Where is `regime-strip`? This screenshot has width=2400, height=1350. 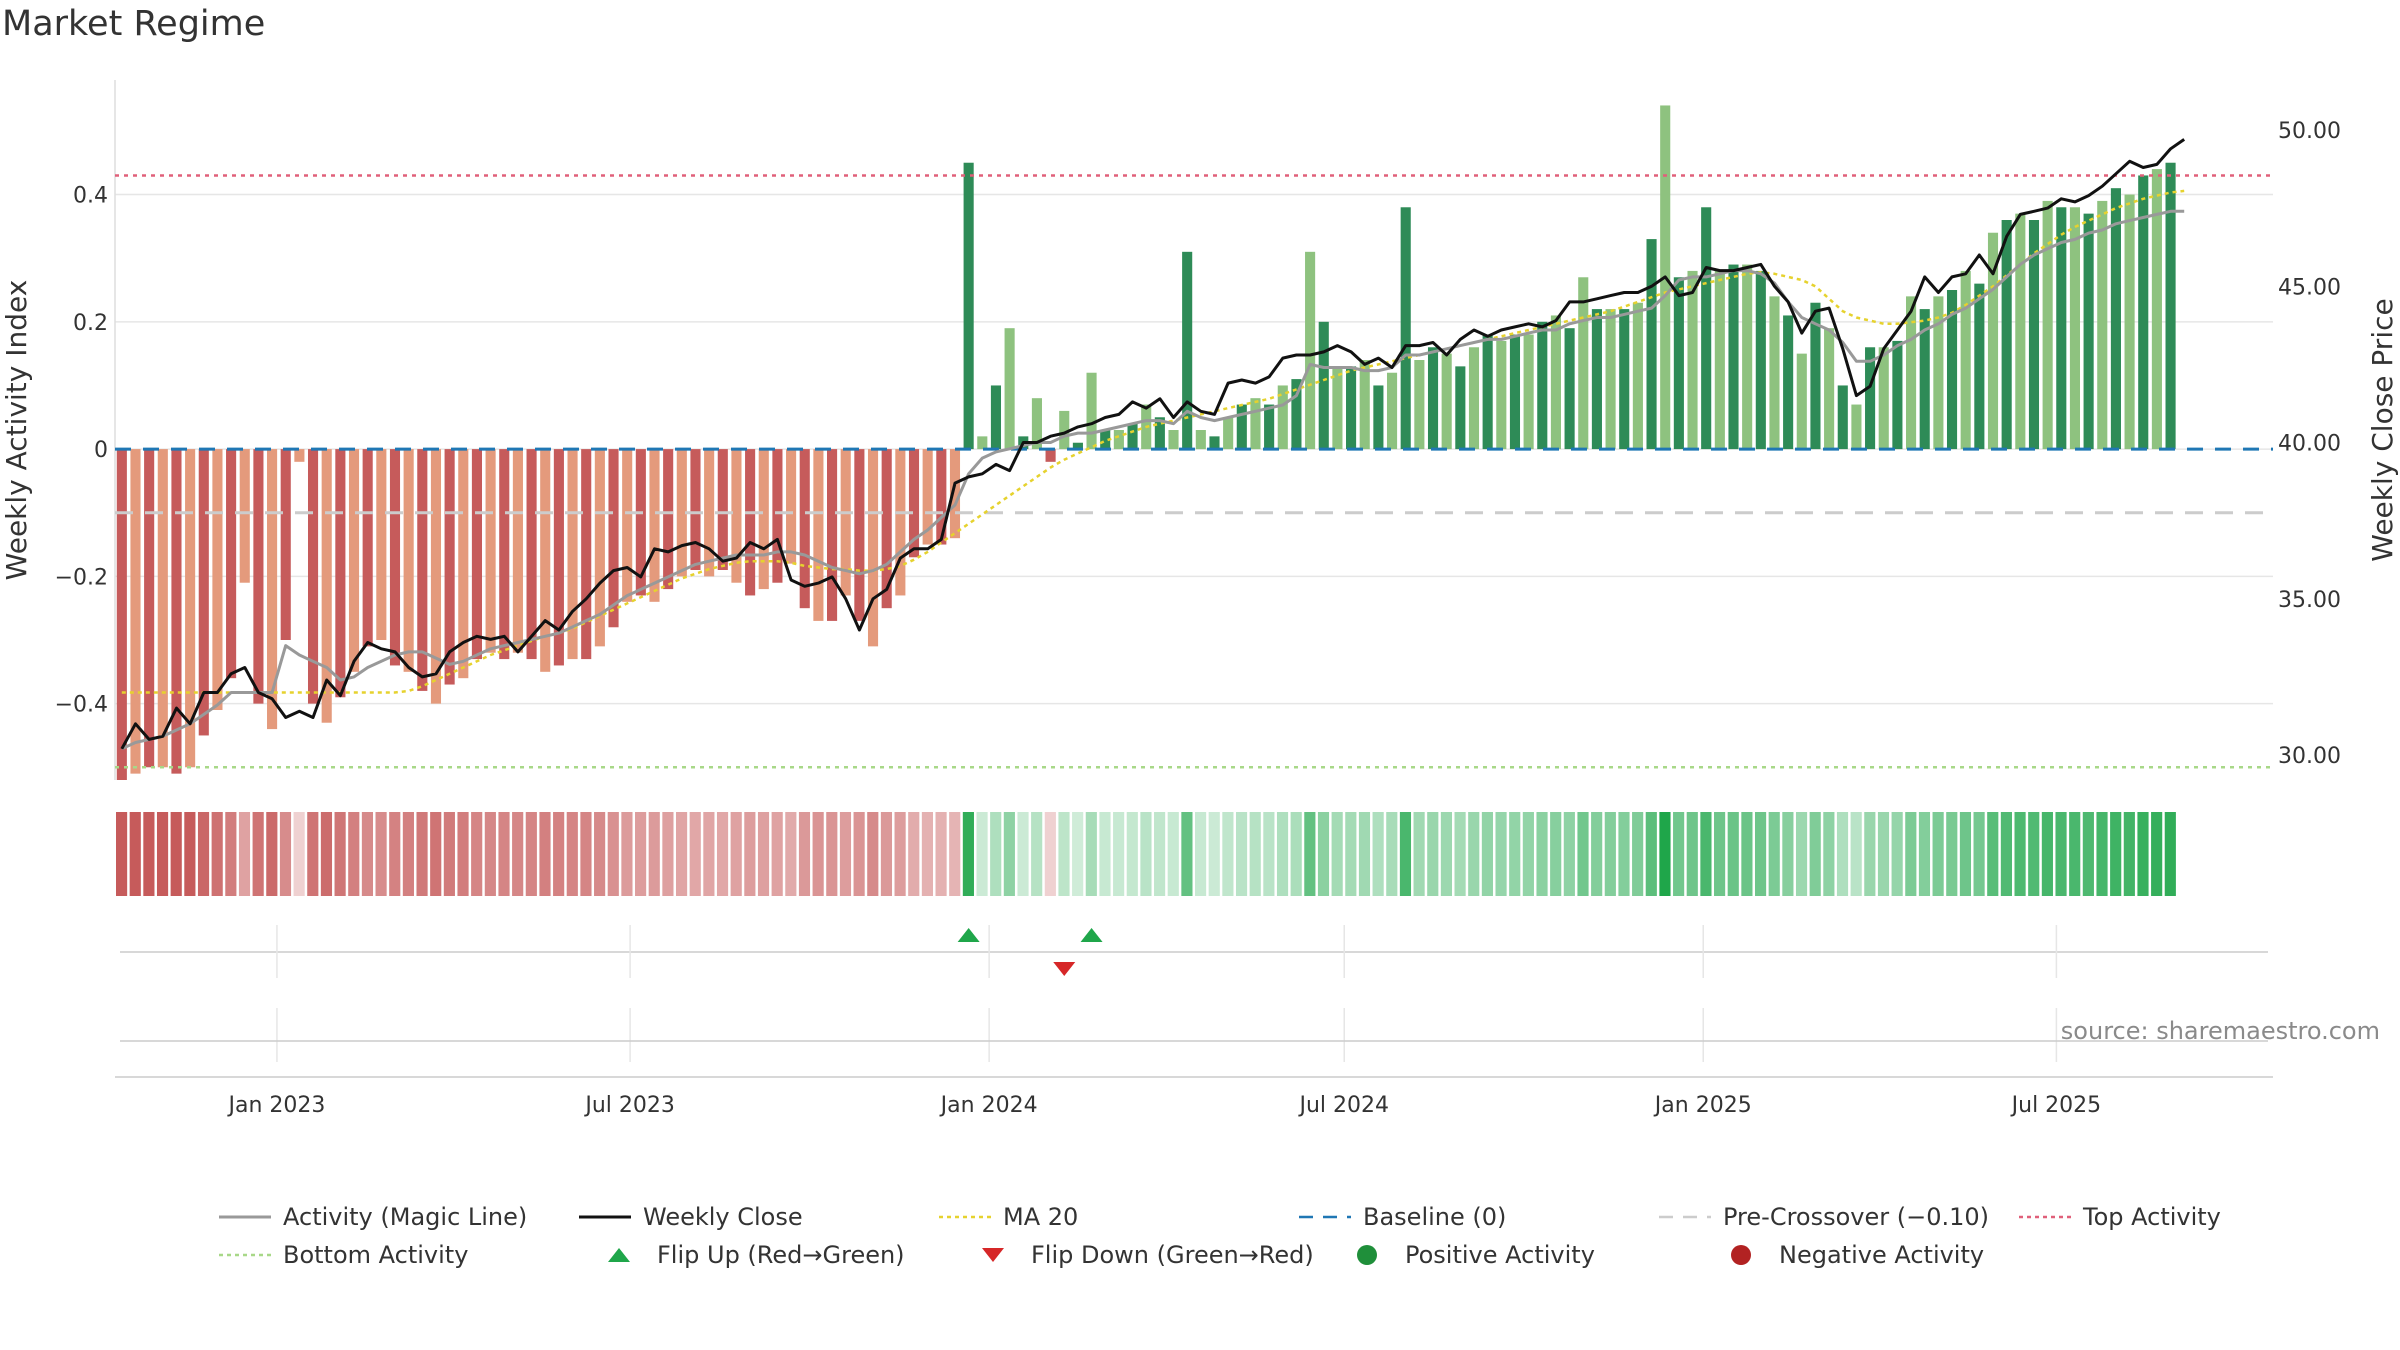 regime-strip is located at coordinates (1146, 854).